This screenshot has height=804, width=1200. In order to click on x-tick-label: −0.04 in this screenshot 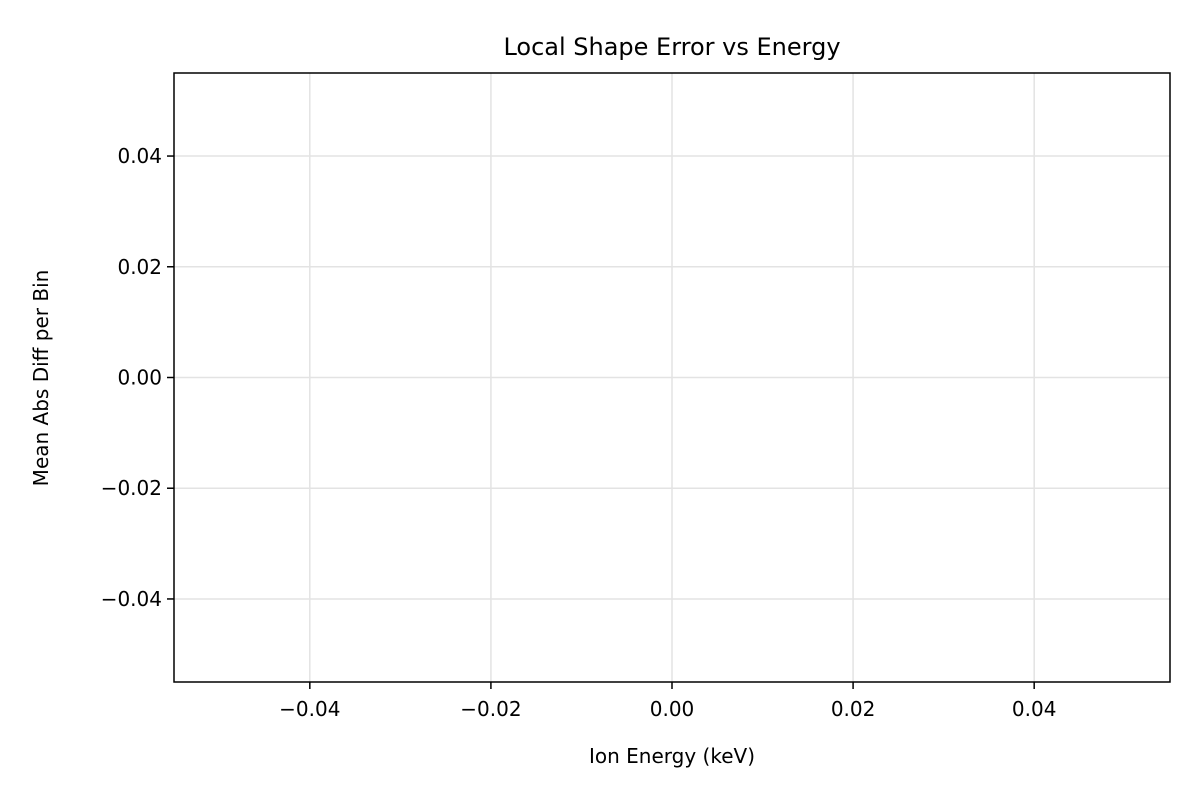, I will do `click(309, 709)`.